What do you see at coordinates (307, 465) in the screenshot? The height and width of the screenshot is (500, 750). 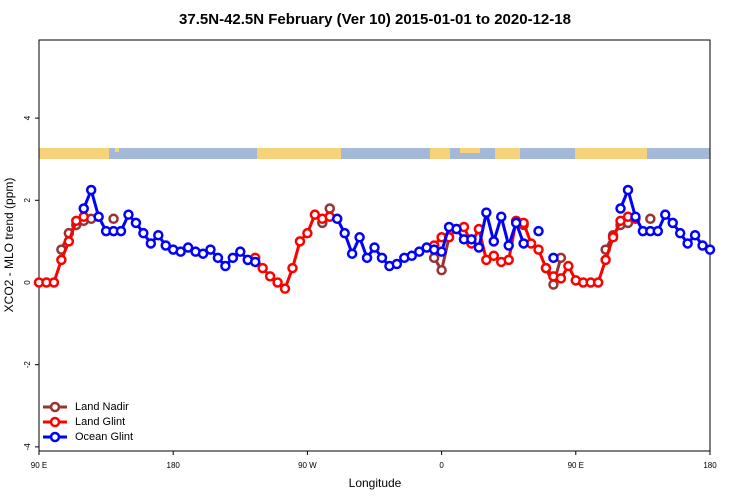 I see `x-tick-label: 90 W` at bounding box center [307, 465].